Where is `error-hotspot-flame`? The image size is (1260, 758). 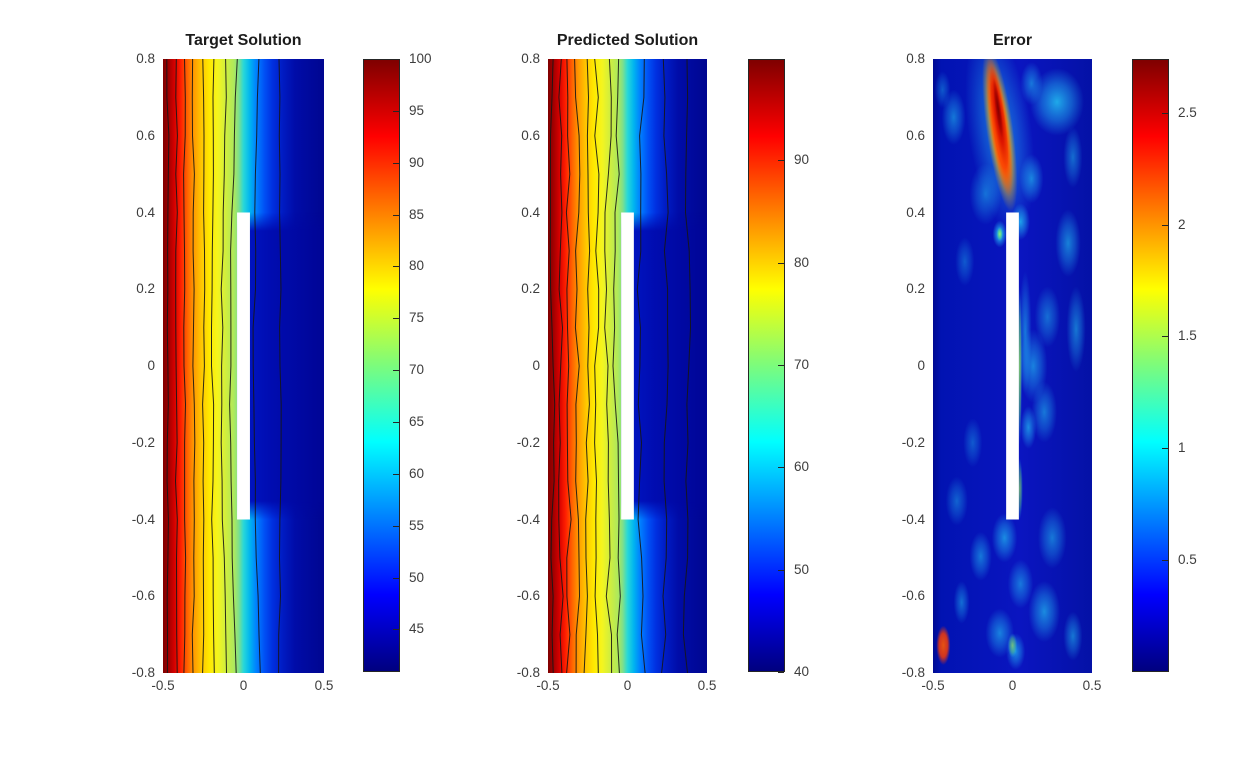
error-hotspot-flame is located at coordinates (1000, 146).